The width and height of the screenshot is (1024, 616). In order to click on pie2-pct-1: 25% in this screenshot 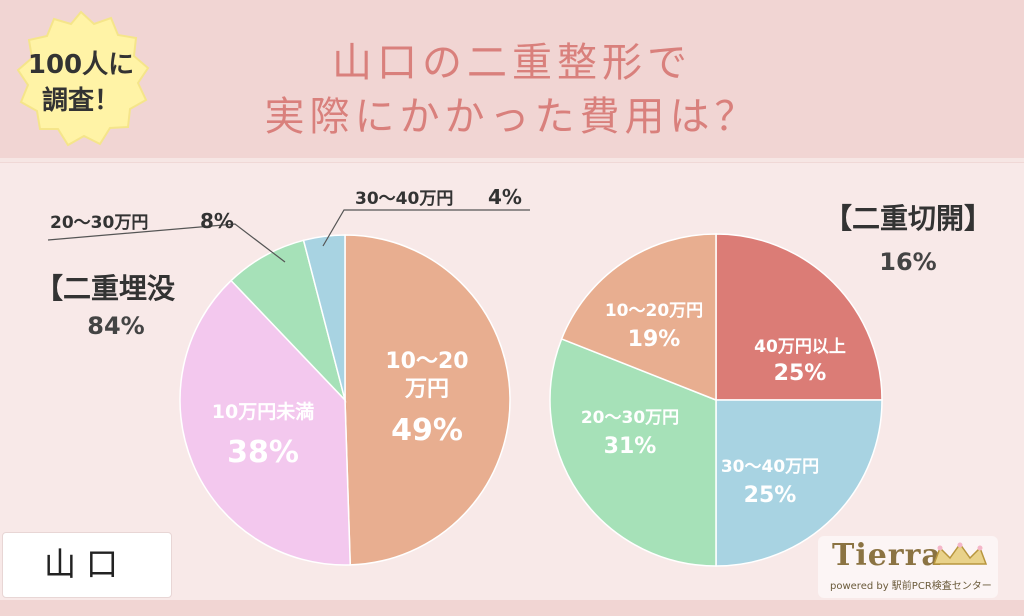, I will do `click(770, 495)`.